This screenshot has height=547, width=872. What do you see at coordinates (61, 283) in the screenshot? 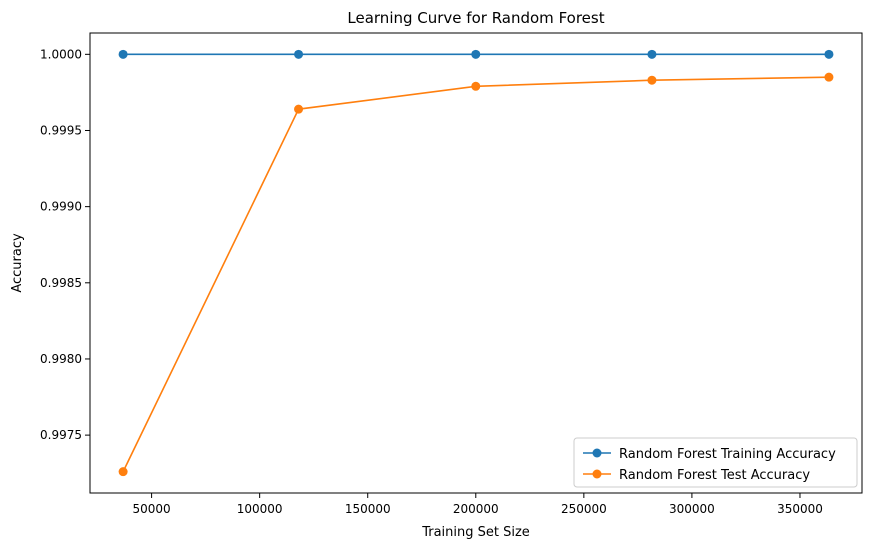
I see `y-tick-label: 0.9985` at bounding box center [61, 283].